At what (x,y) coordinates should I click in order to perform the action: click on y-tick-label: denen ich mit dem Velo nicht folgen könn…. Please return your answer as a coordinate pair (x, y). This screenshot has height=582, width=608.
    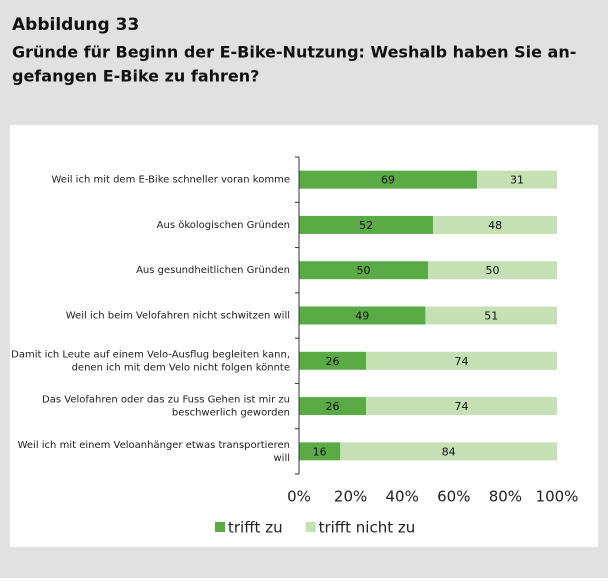
    Looking at the image, I should click on (181, 367).